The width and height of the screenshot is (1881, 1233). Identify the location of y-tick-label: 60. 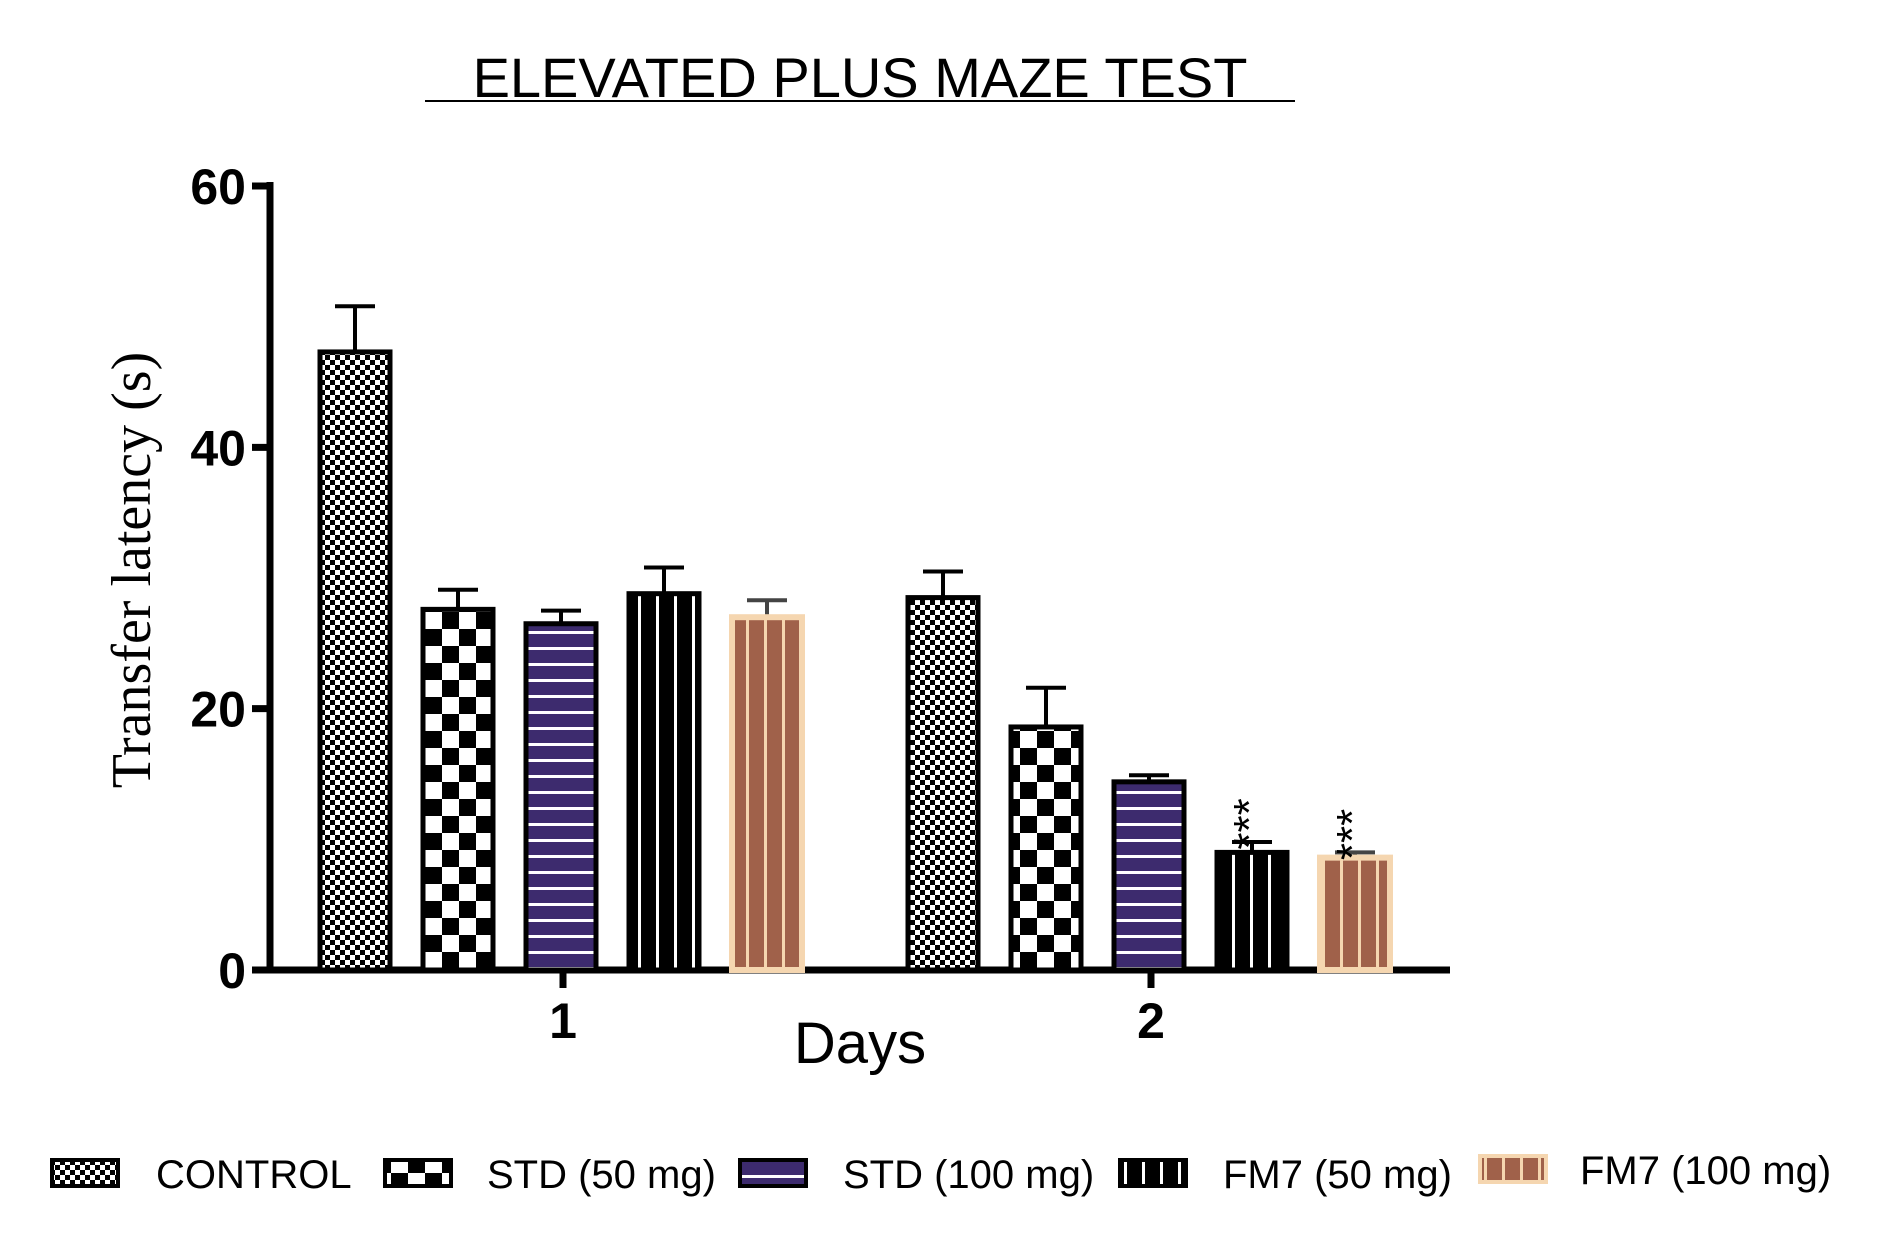
(218, 187).